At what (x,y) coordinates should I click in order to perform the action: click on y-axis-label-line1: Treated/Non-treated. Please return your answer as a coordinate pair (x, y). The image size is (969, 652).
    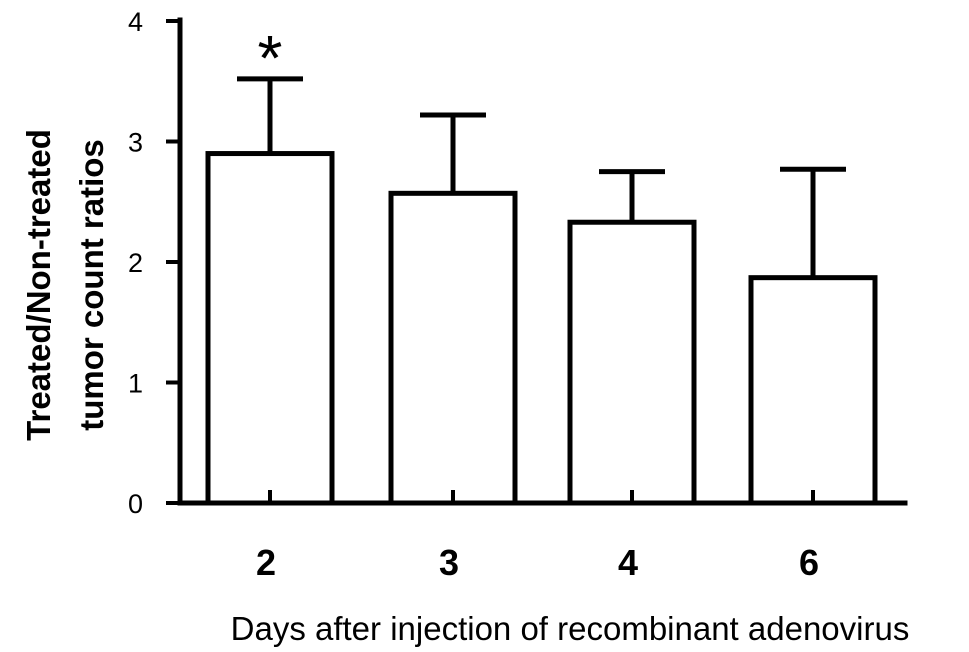
    Looking at the image, I should click on (38, 285).